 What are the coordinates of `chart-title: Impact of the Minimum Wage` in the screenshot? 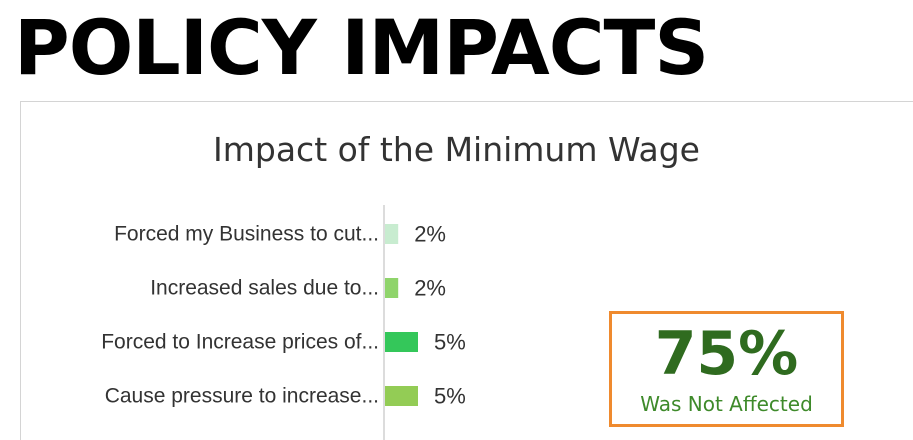 It's located at (456, 149).